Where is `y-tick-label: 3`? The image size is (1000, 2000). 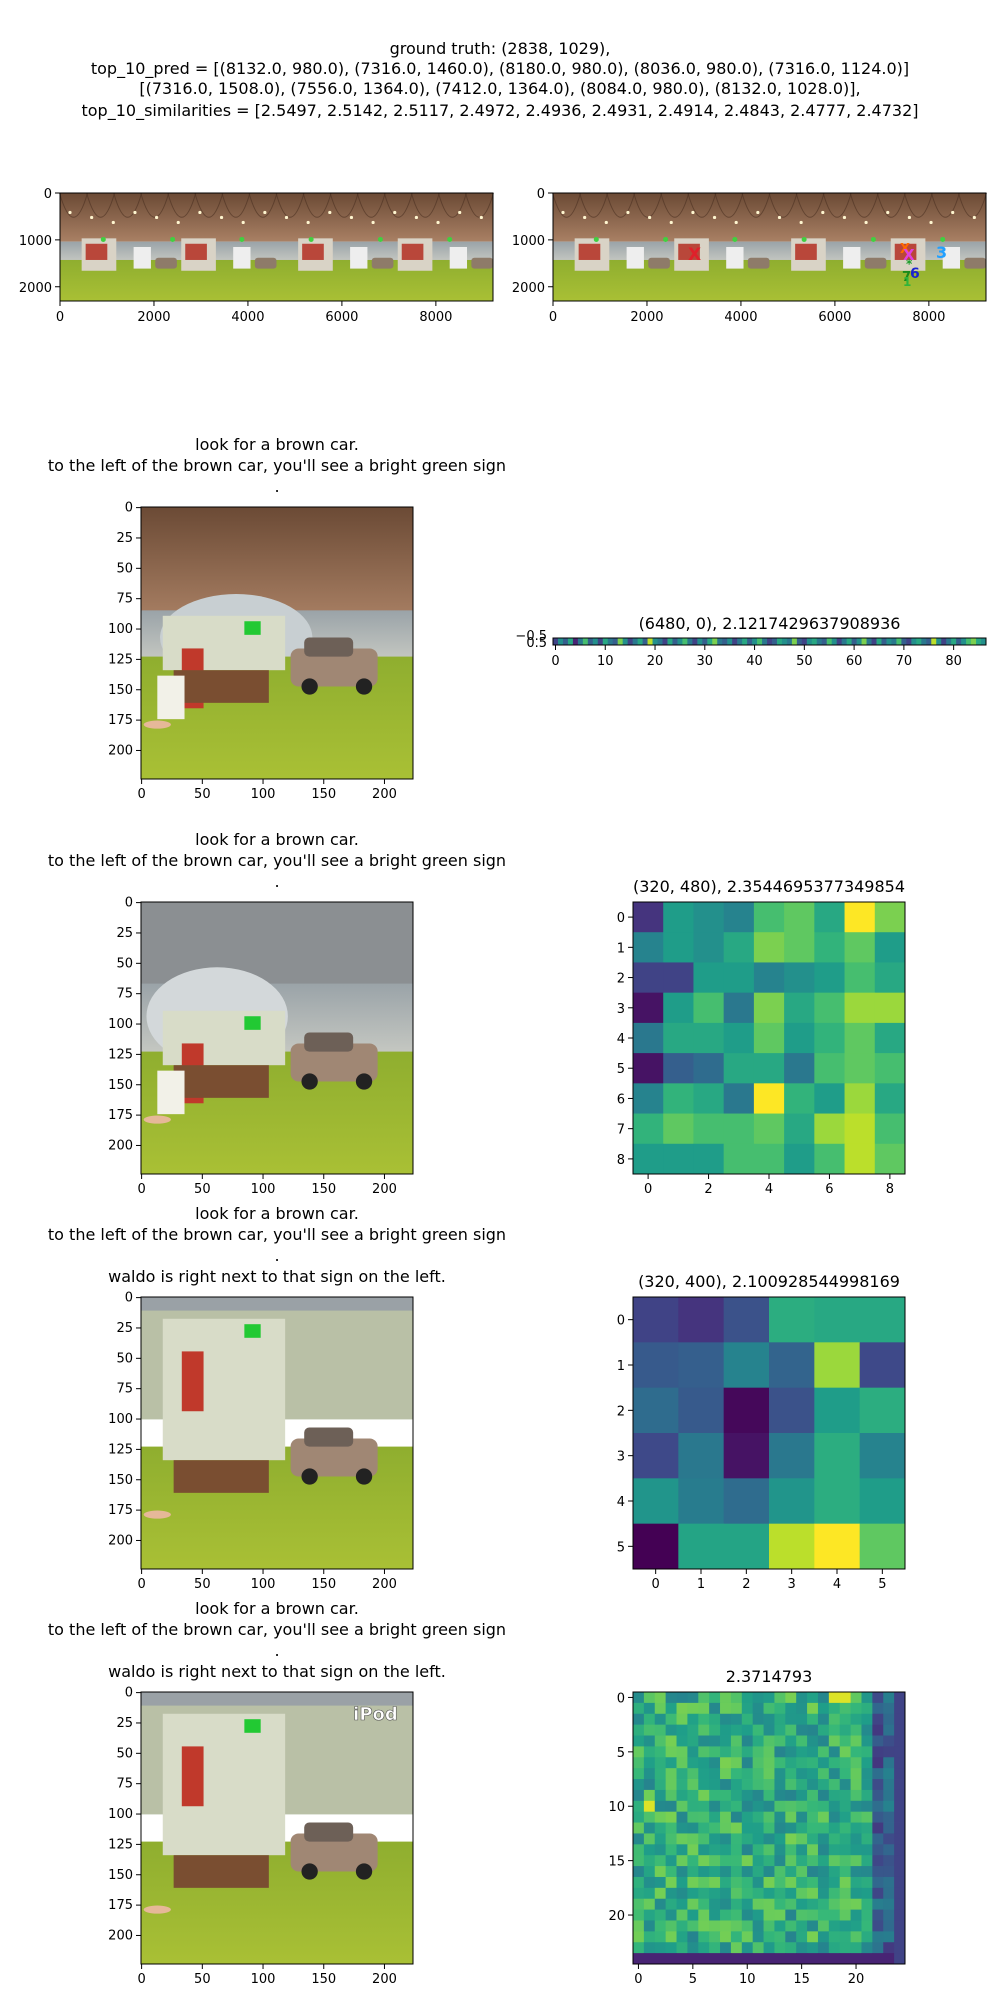 y-tick-label: 3 is located at coordinates (621, 1457).